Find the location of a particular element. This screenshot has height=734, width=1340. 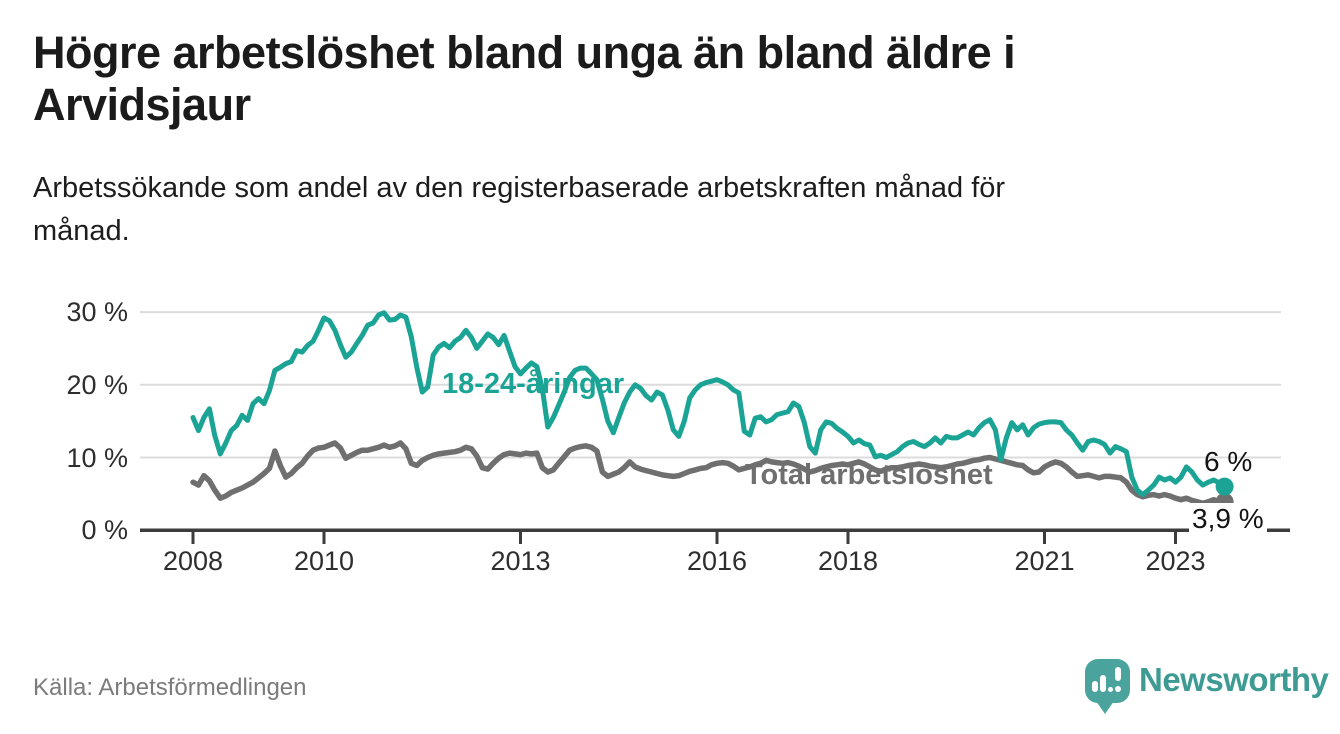

logo-chart-dot is located at coordinates (1110, 689).